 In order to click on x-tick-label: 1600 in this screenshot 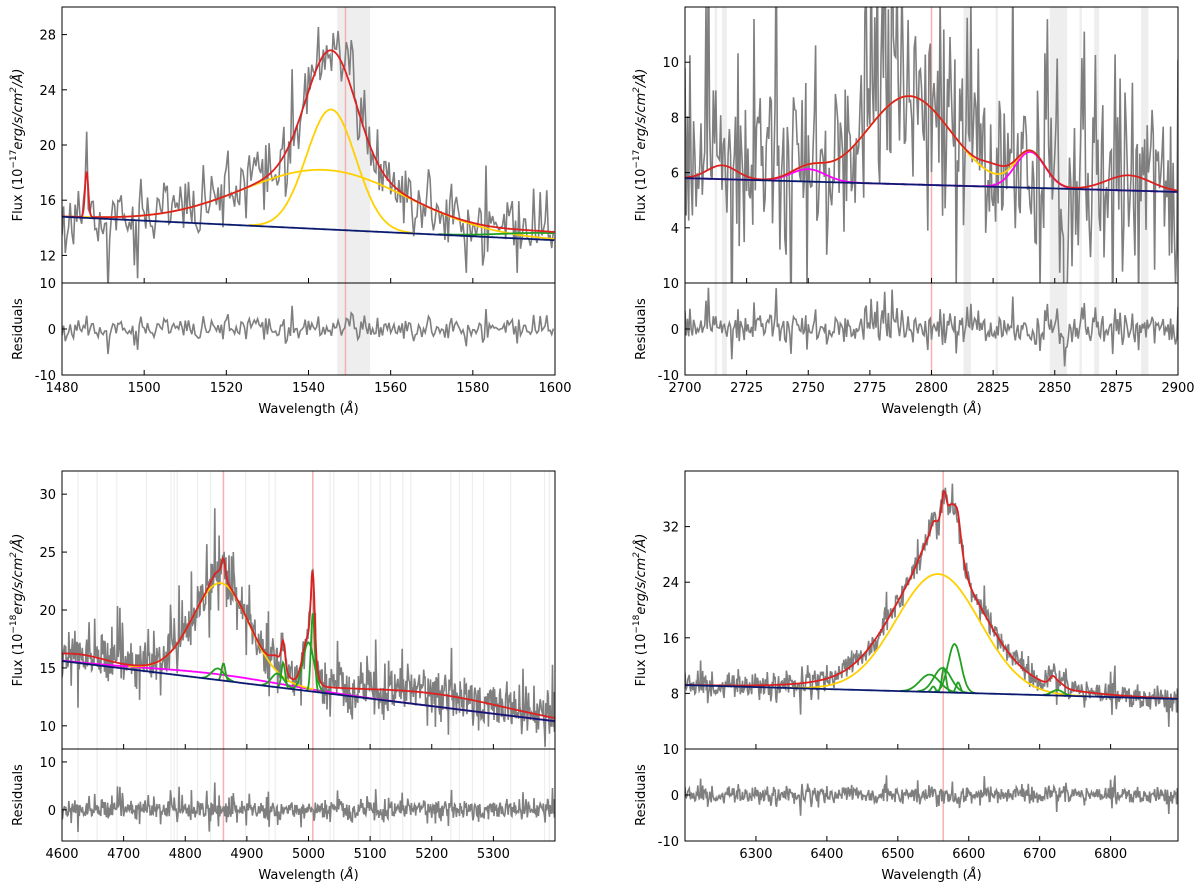, I will do `click(554, 388)`.